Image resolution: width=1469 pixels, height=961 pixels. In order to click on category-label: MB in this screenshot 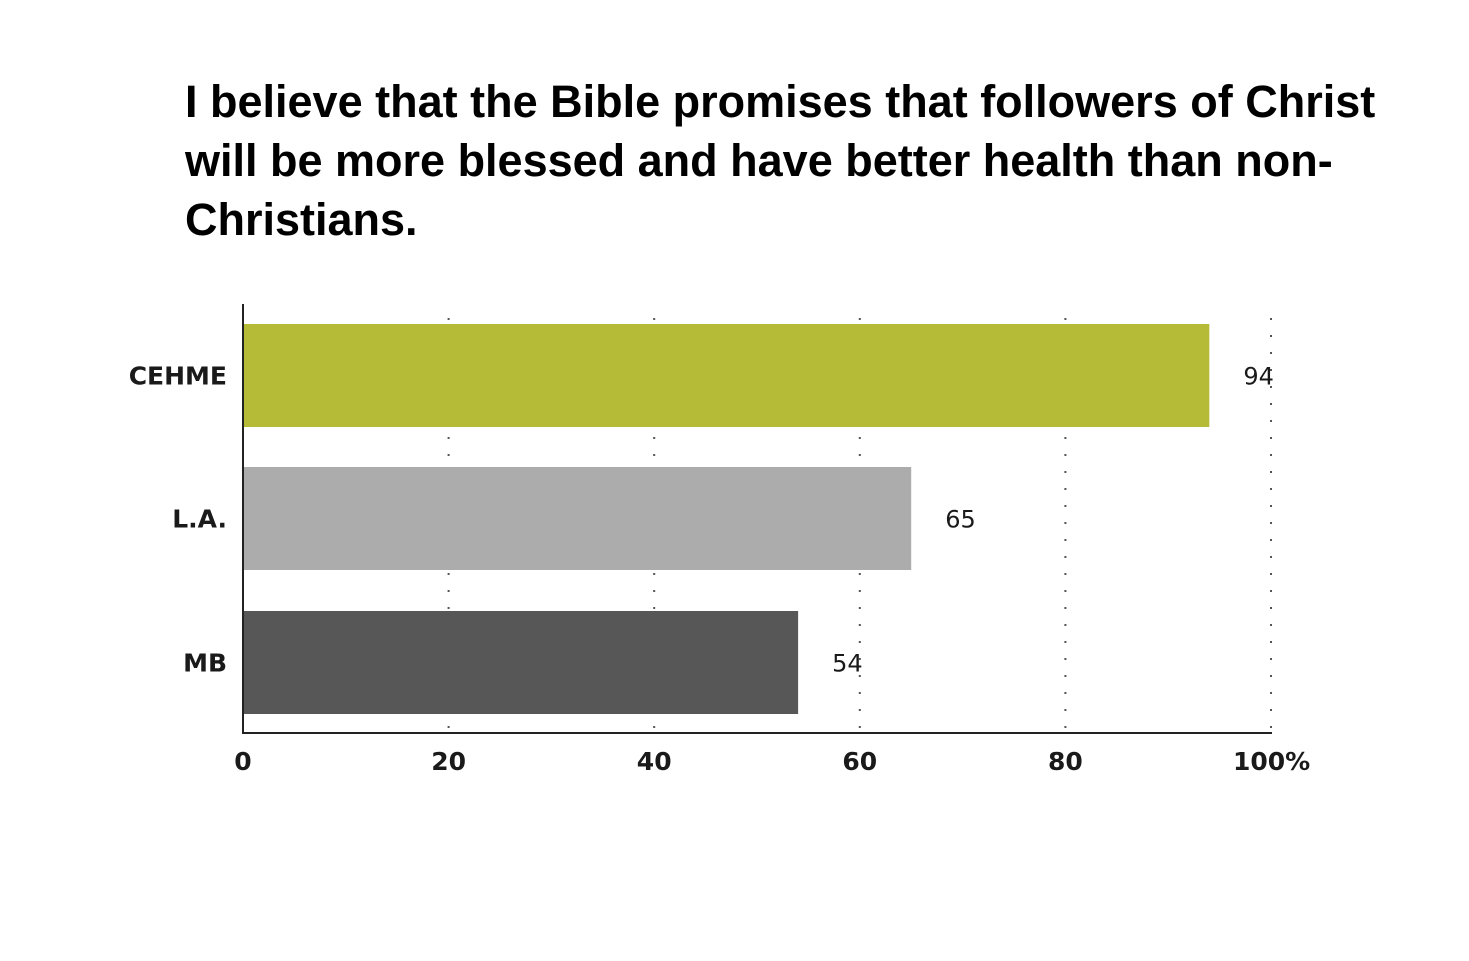, I will do `click(205, 663)`.